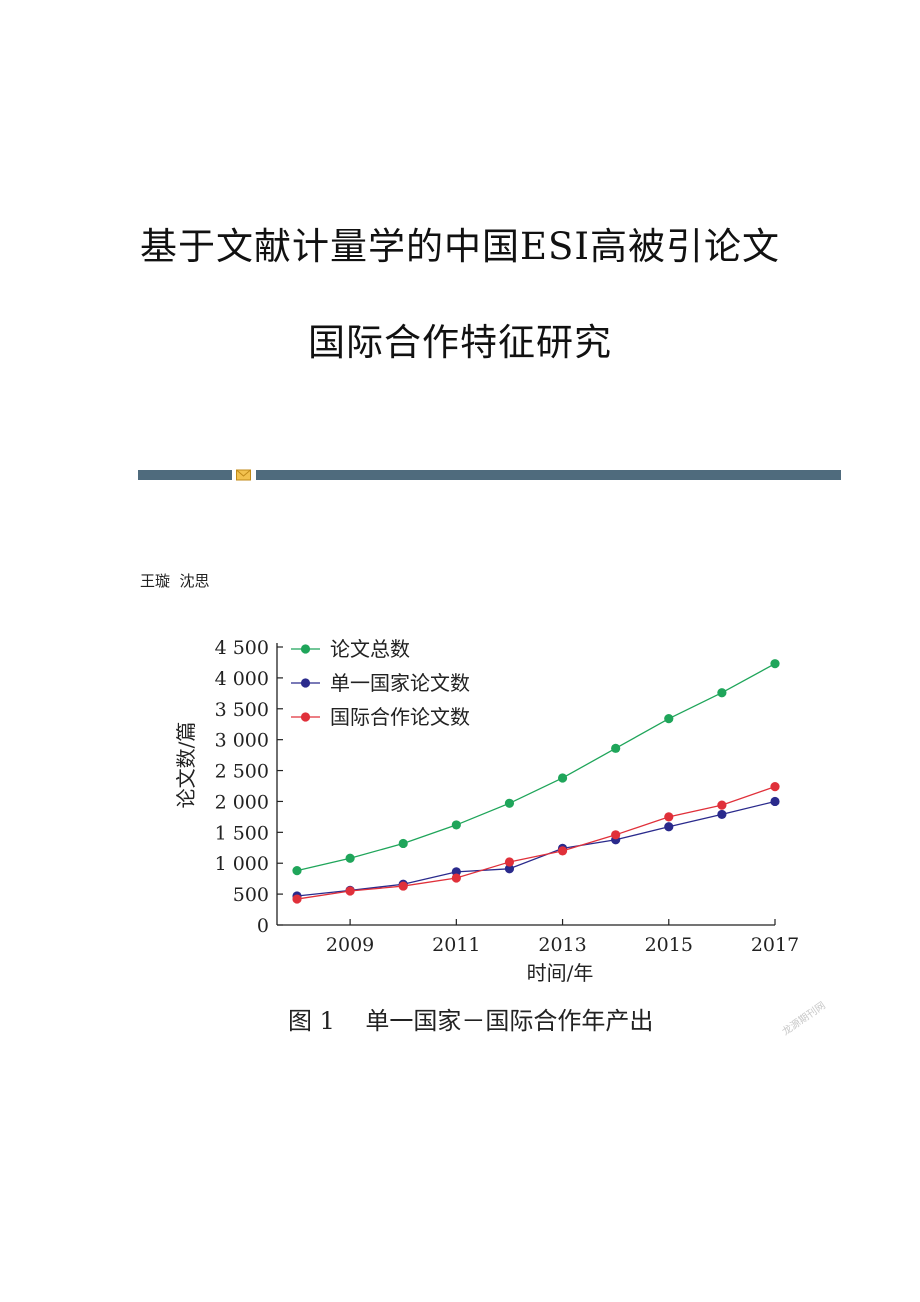 This screenshot has width=920, height=1302. Describe the element at coordinates (251, 895) in the screenshot. I see `y-tick-label: 500` at that location.